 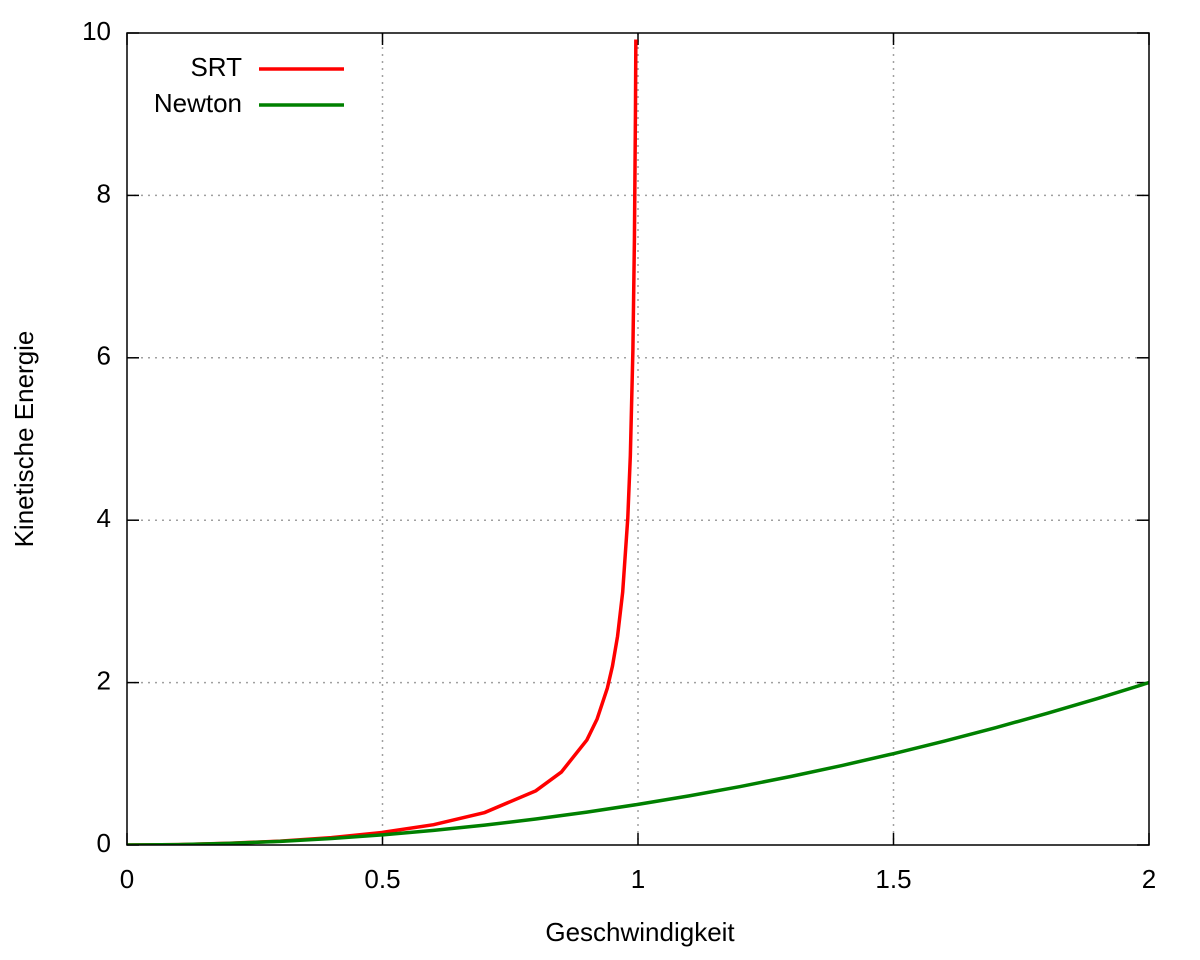 I want to click on x-tick-label: 2, so click(x=1149, y=879).